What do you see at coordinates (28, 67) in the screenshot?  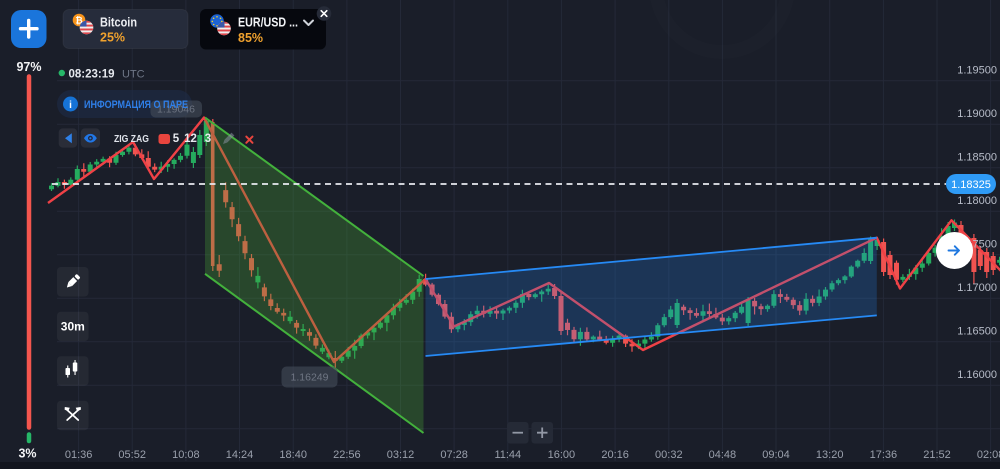 I see `svg-text: 97%` at bounding box center [28, 67].